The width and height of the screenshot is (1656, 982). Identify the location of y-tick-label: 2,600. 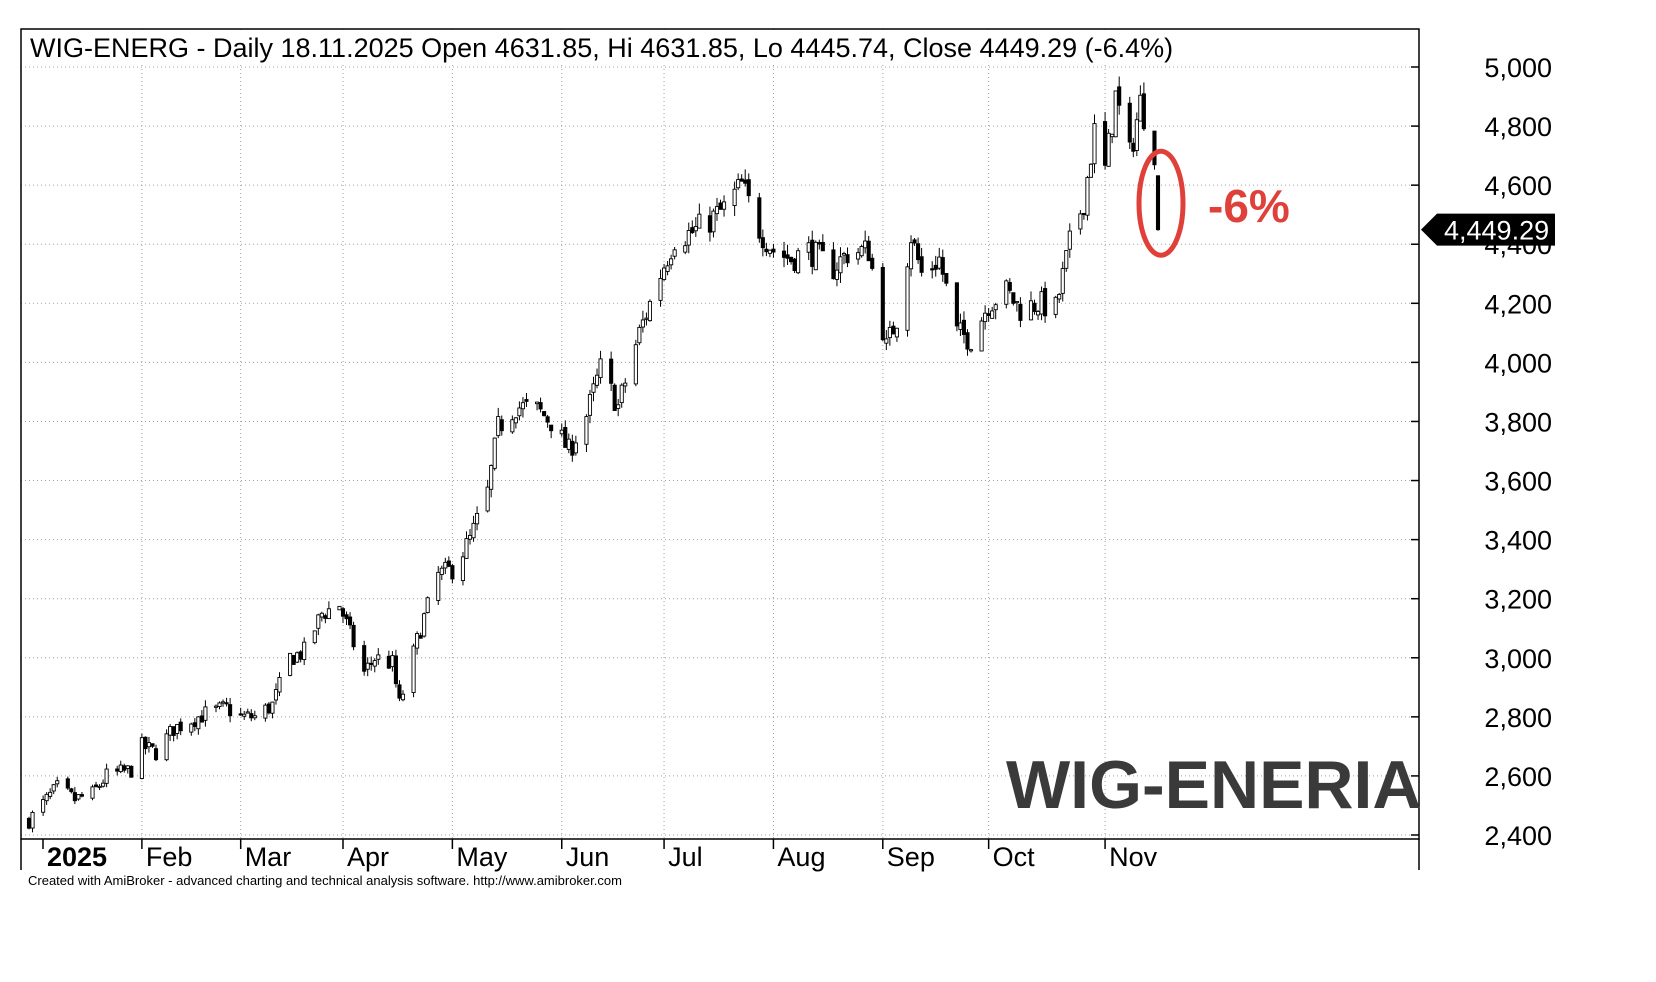
(1518, 777).